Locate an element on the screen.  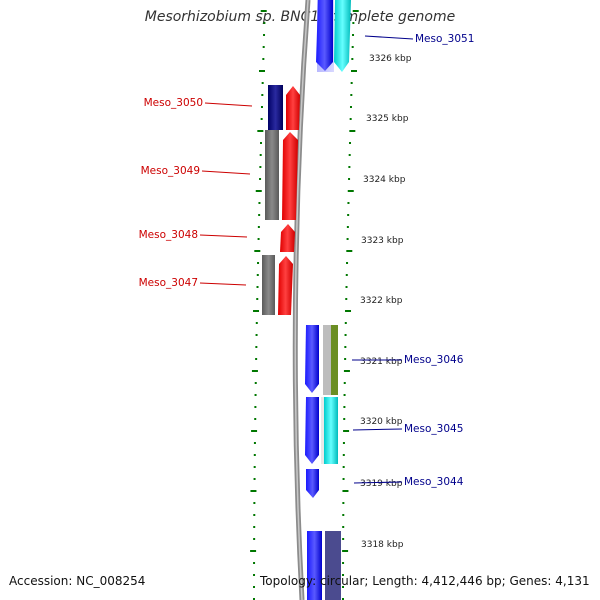
scale-label: 3325 kbp is located at coordinates (387, 119).